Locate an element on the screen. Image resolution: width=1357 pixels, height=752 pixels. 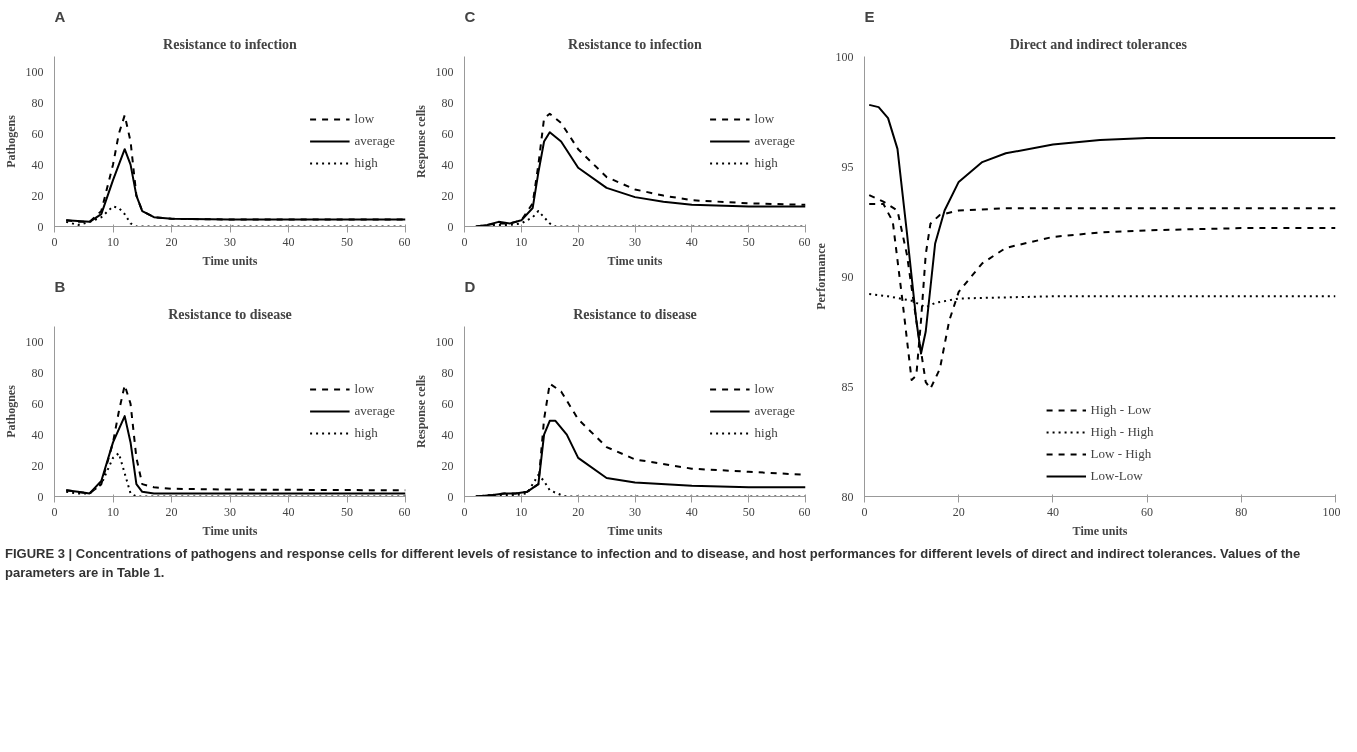
chart-title: Direct and indirect tolerances is located at coordinates (1098, 44).